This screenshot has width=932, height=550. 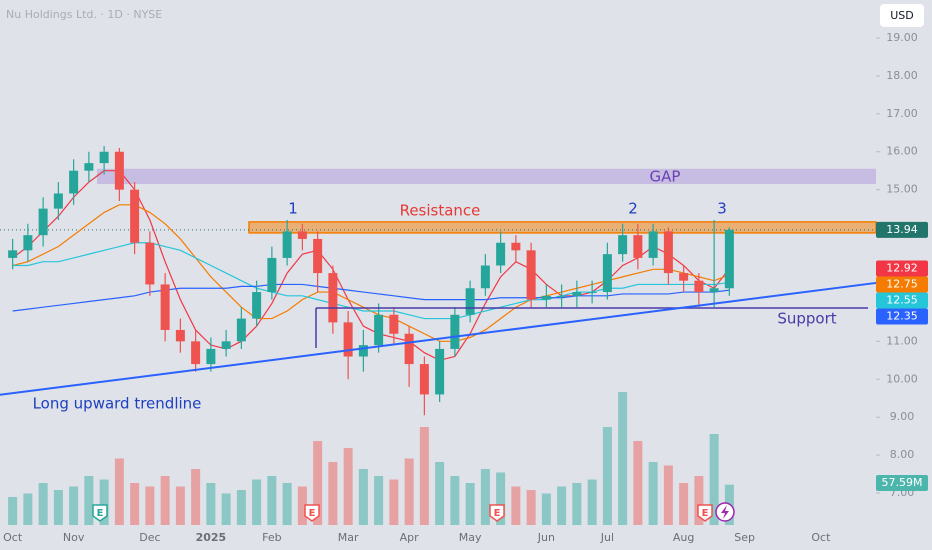 I want to click on y-tick-label: 11.00, so click(x=902, y=340).